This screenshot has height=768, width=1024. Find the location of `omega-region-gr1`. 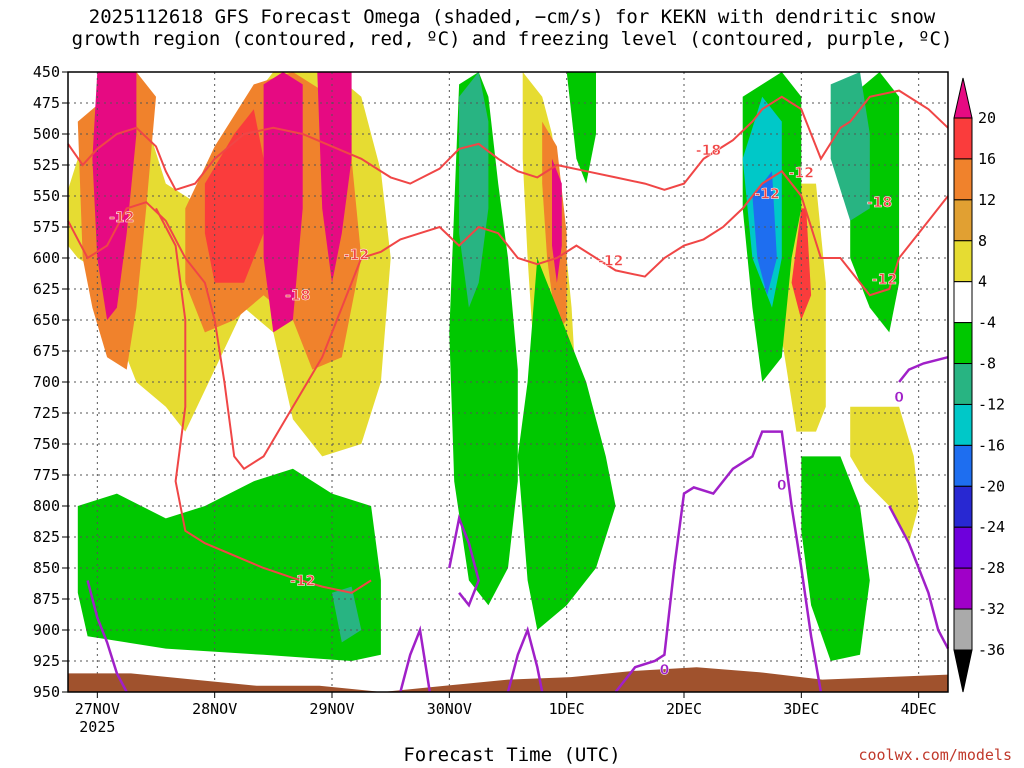

omega-region-gr1 is located at coordinates (229, 564).